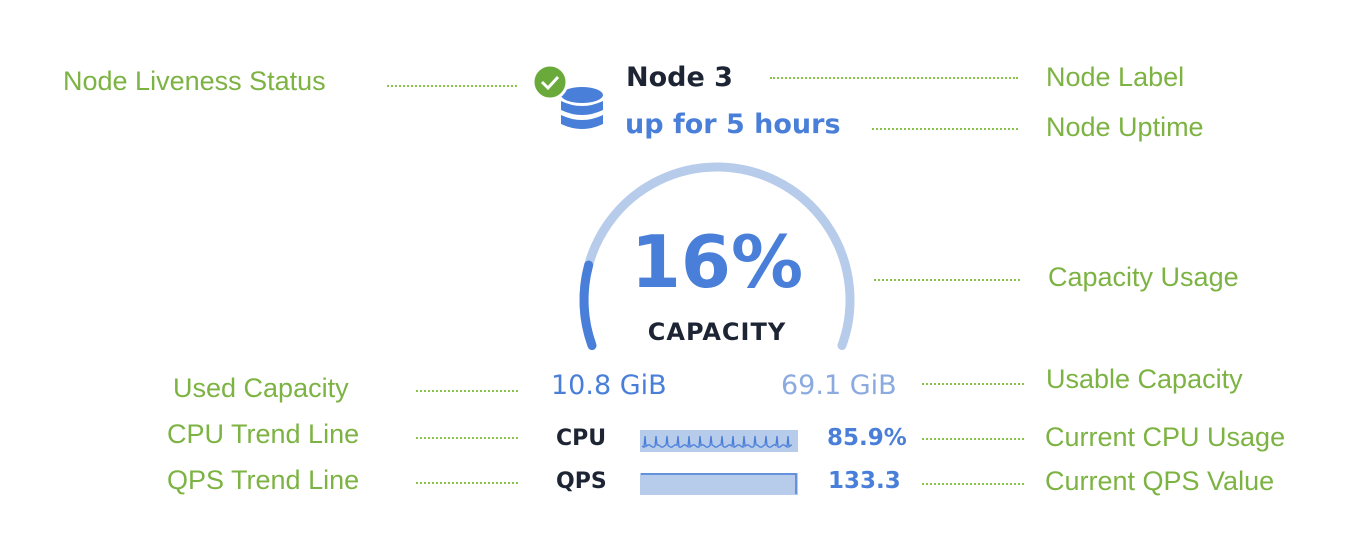 Image resolution: width=1348 pixels, height=548 pixels. I want to click on annotation-cpu-trend: CPU Trend Line, so click(263, 434).